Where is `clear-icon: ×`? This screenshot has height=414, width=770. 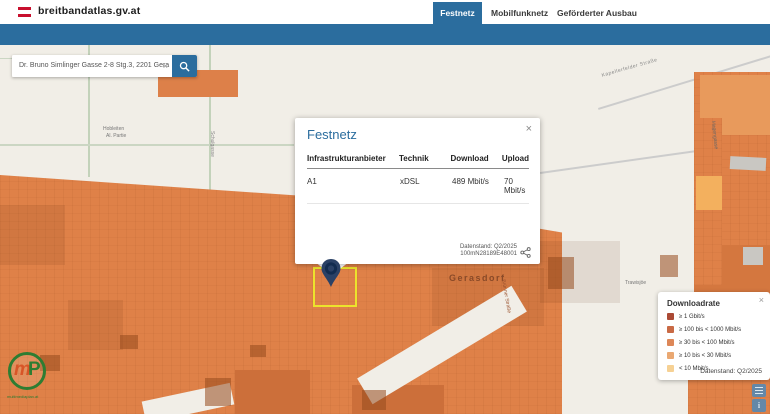 clear-icon: × is located at coordinates (165, 66).